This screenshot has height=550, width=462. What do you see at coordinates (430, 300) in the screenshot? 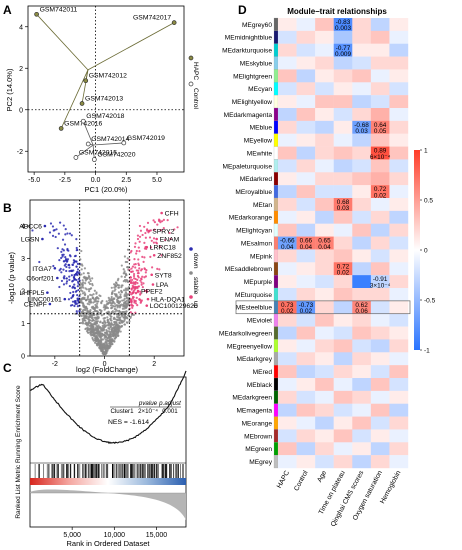
I see `colorbar-tick-label: -0.5` at bounding box center [430, 300].